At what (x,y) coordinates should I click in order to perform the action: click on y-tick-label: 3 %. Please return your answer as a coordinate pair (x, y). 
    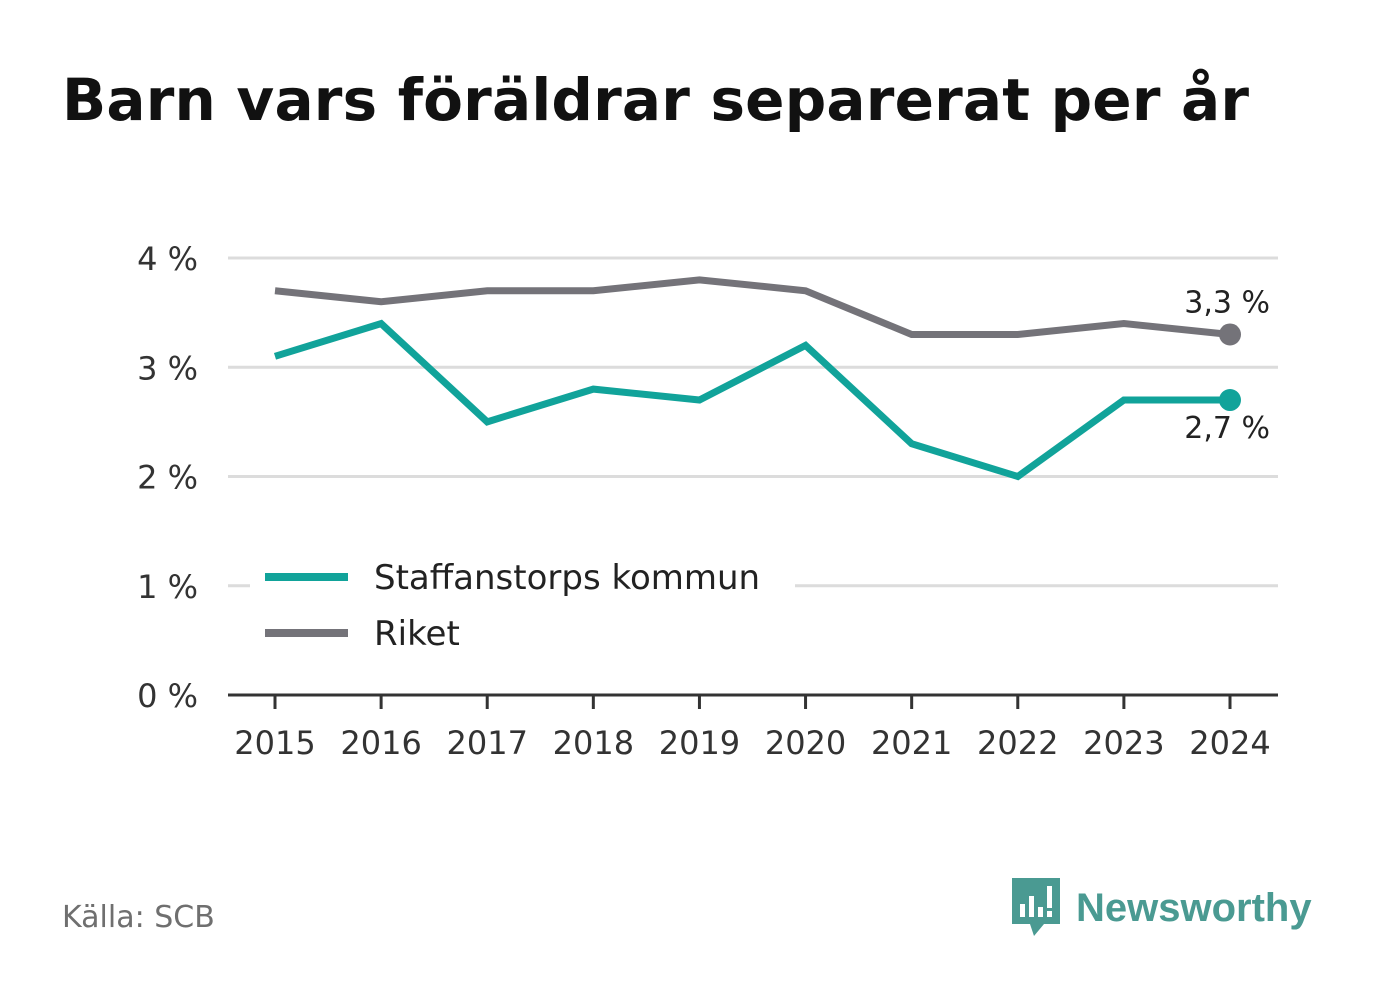
    Looking at the image, I should click on (167, 368).